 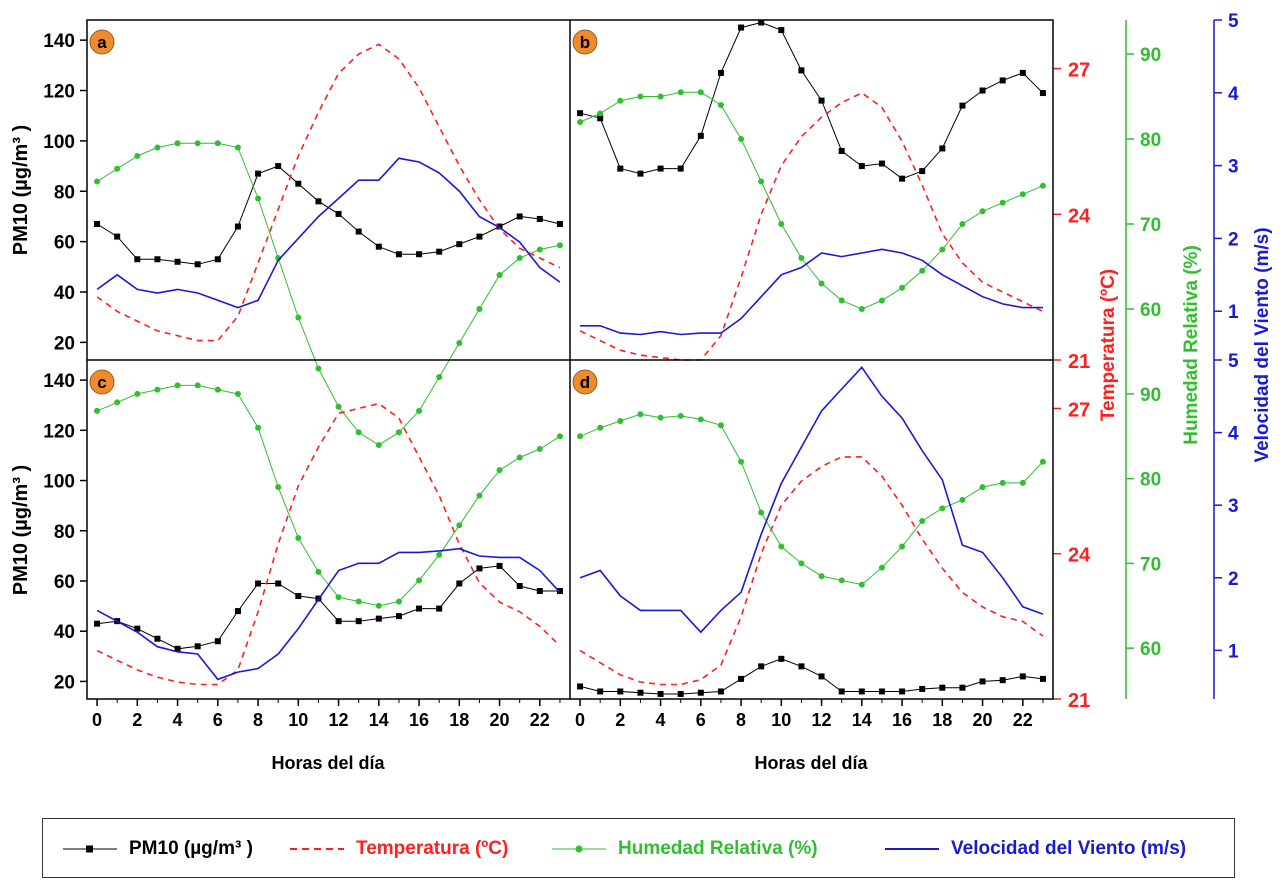 I want to click on humidity-ytick-label: 70, so click(x=1150, y=564).